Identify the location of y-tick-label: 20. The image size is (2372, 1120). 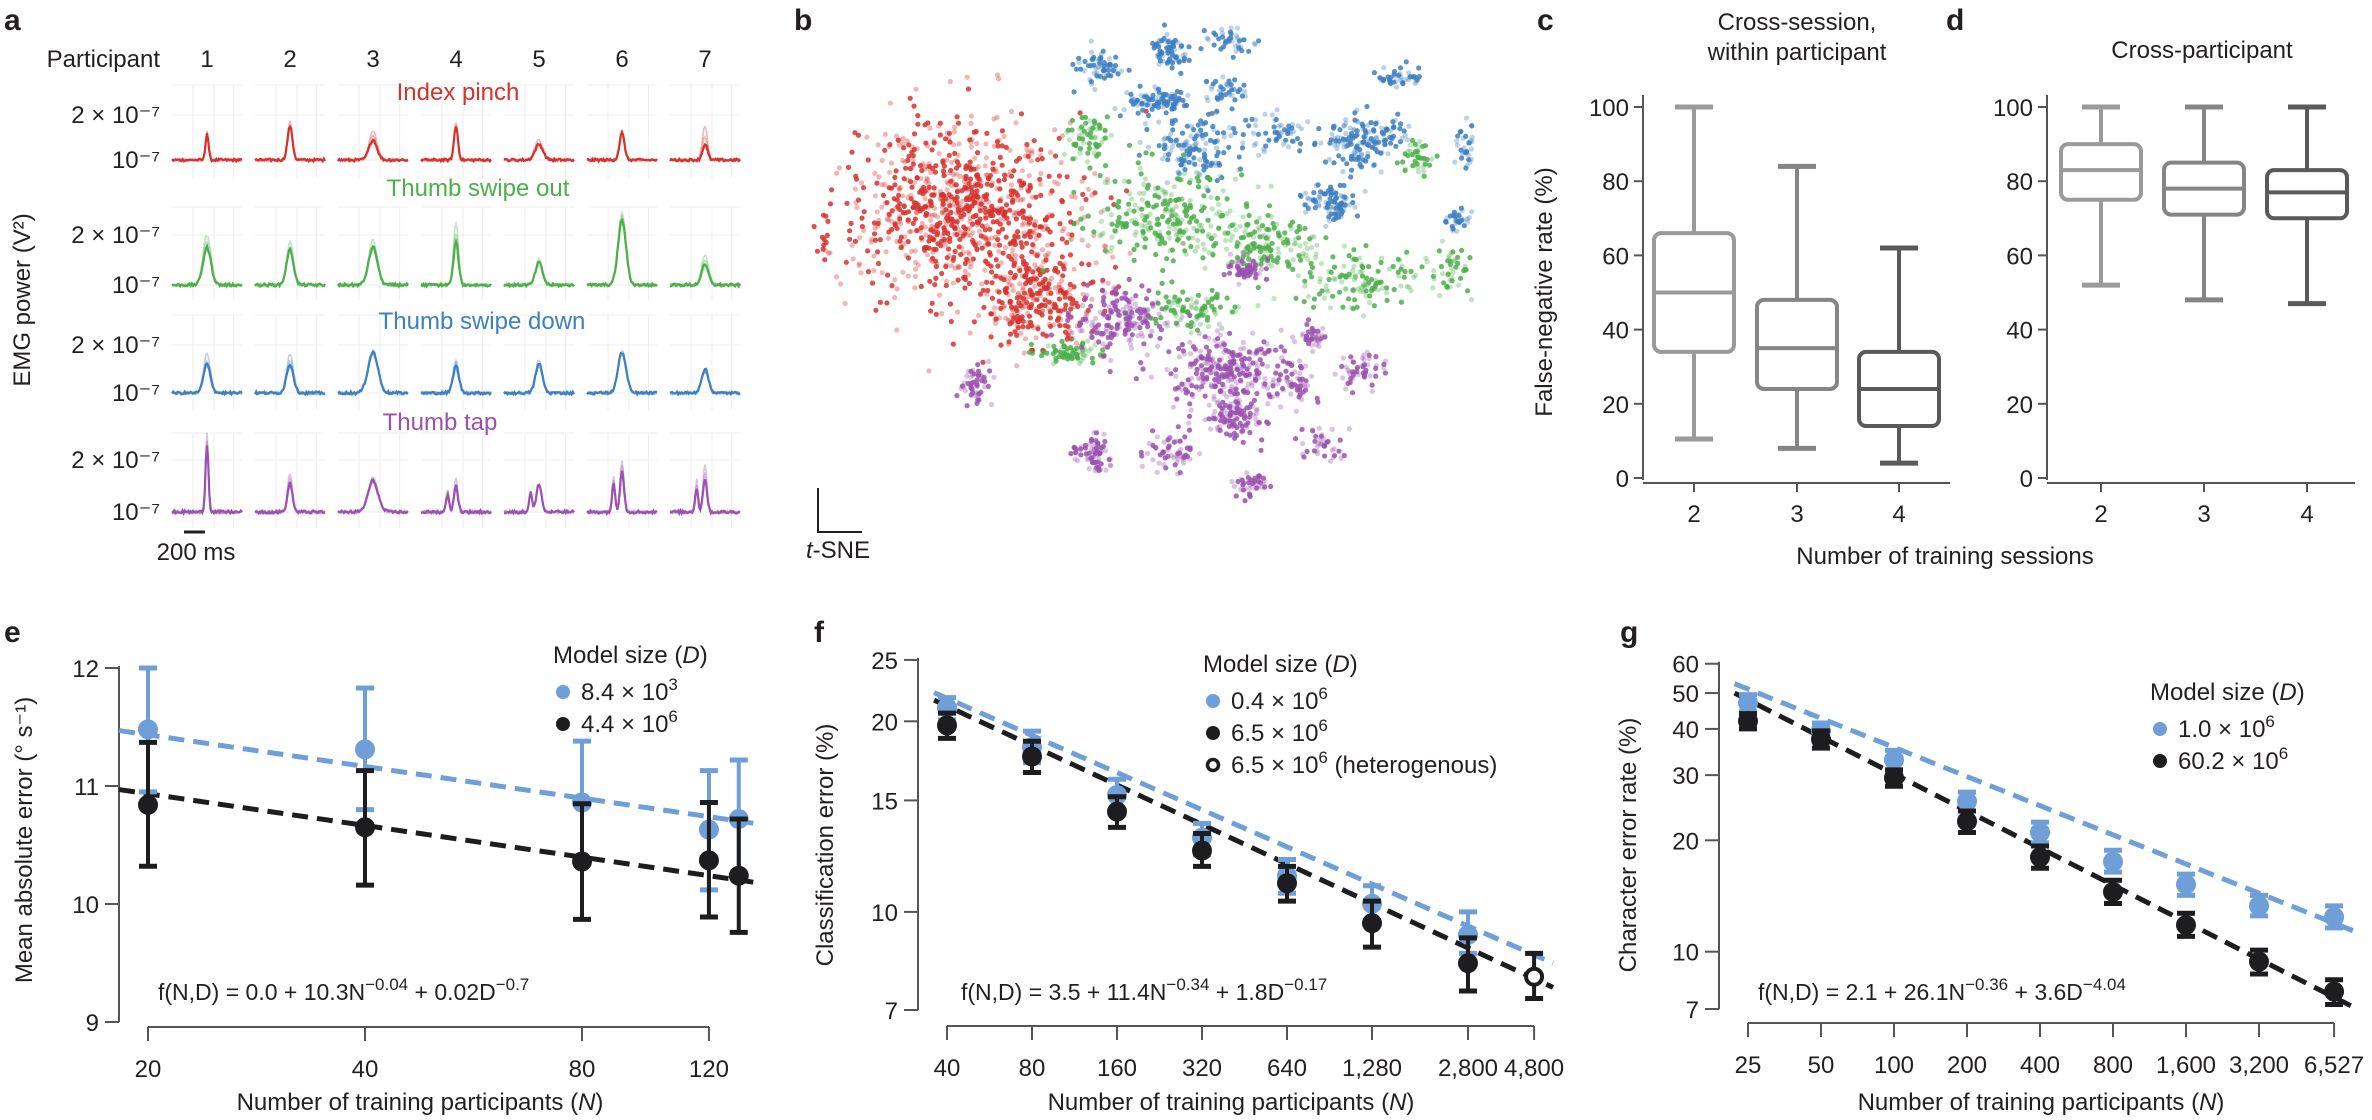
(884, 722).